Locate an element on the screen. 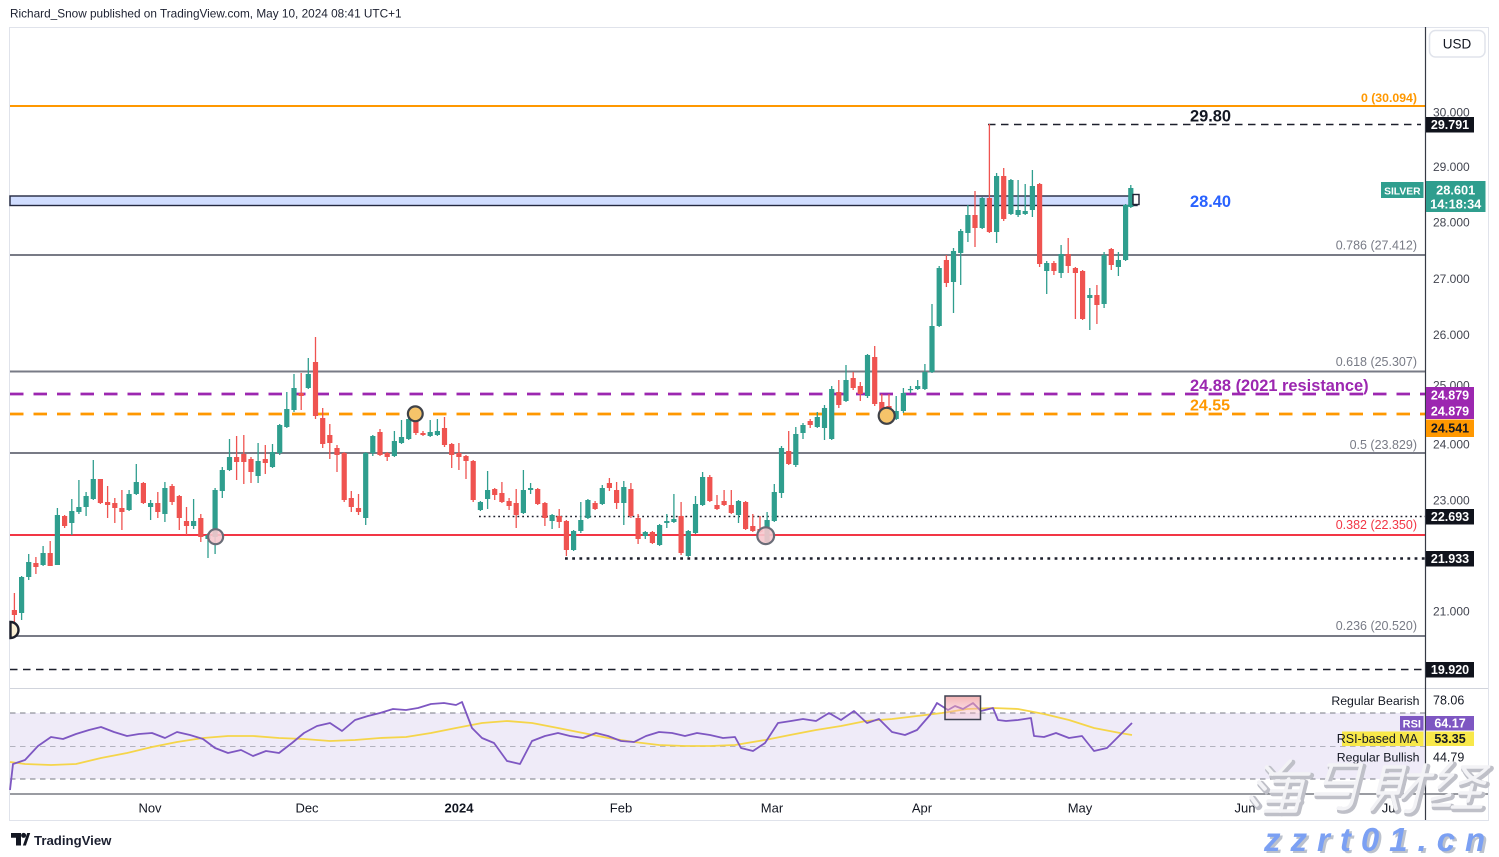 The width and height of the screenshot is (1499, 857). svg-text: 24.55 is located at coordinates (1210, 406).